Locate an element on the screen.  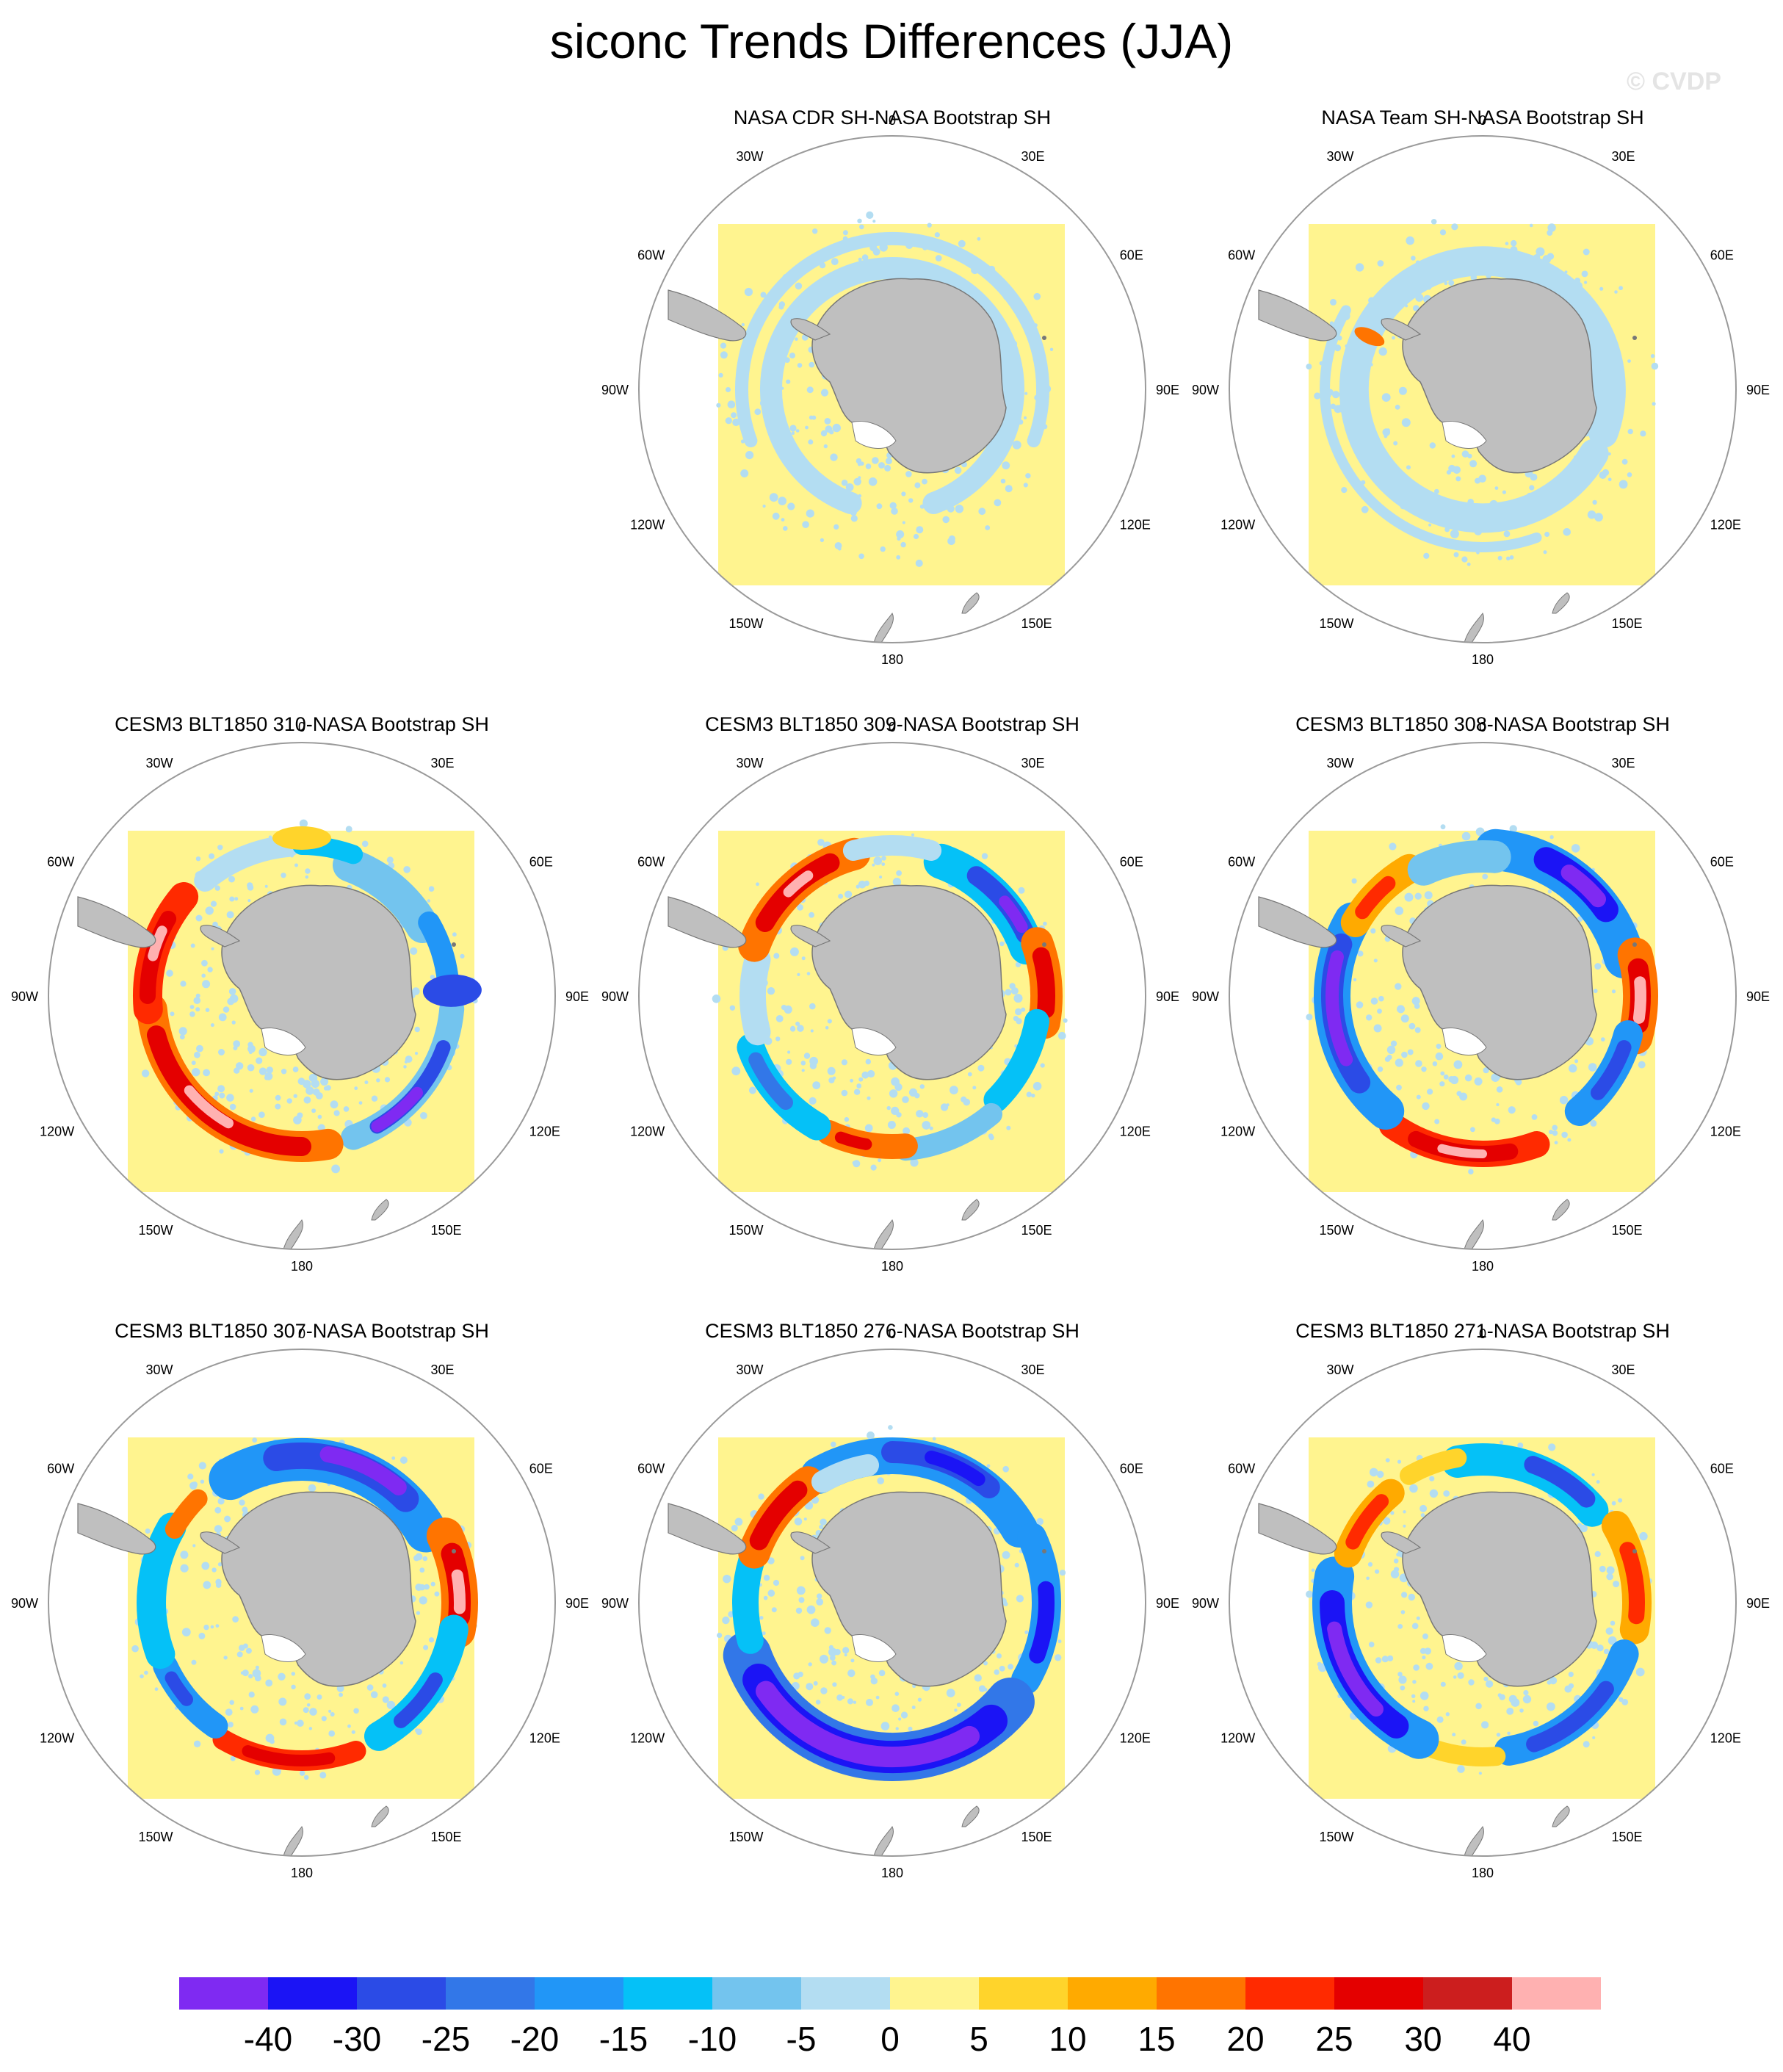
longitude-label: 180 is located at coordinates (302, 1266).